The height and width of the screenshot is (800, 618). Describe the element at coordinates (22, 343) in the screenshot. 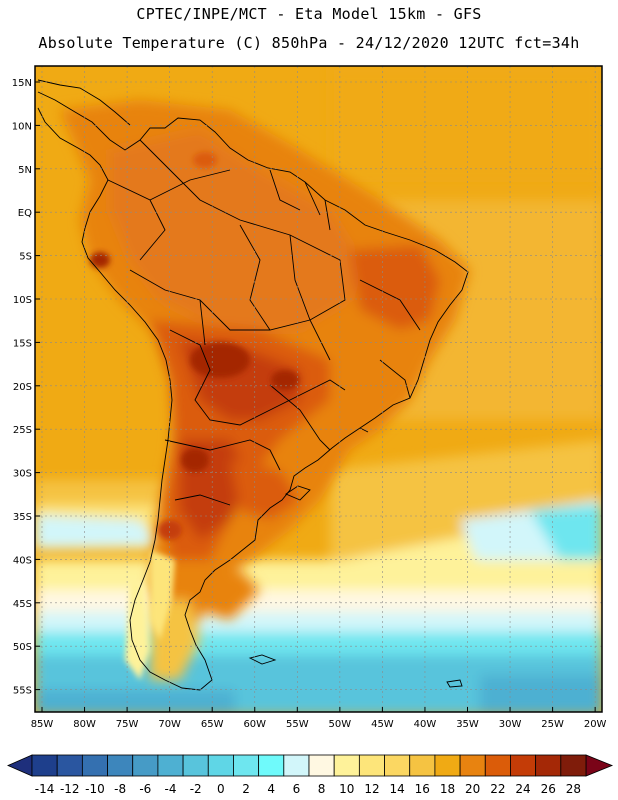

I see `lat-tick-label: 15S` at that location.